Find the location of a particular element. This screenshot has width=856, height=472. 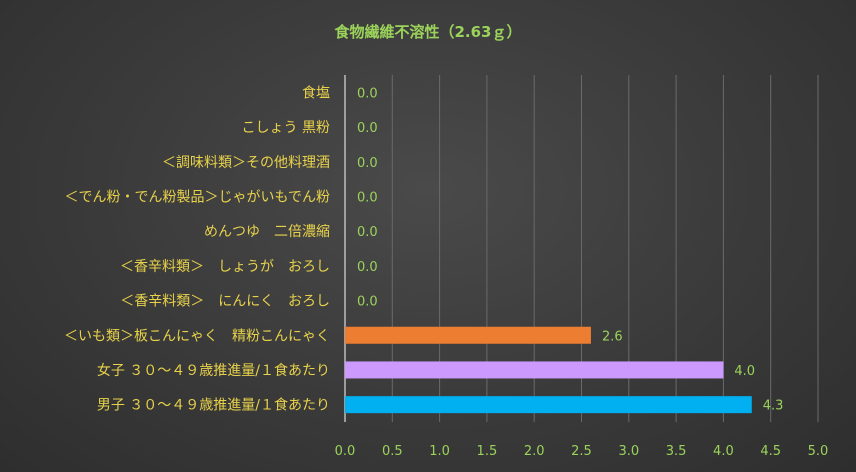

category-label: ＜香辛料類＞ しょうが おろし is located at coordinates (225, 267).